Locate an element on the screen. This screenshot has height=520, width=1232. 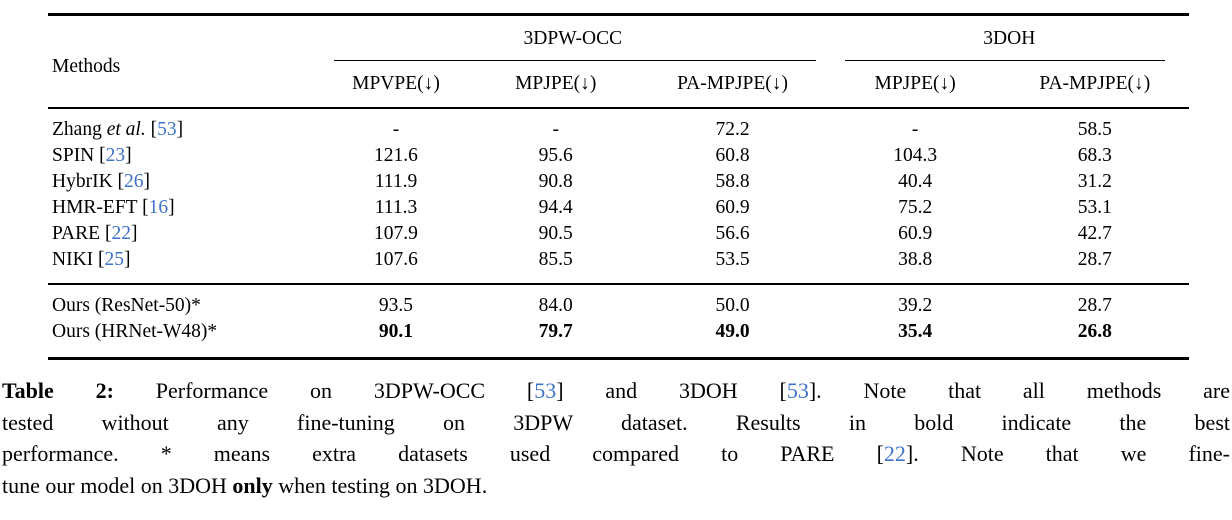
citation-link: 23 is located at coordinates (115, 155).